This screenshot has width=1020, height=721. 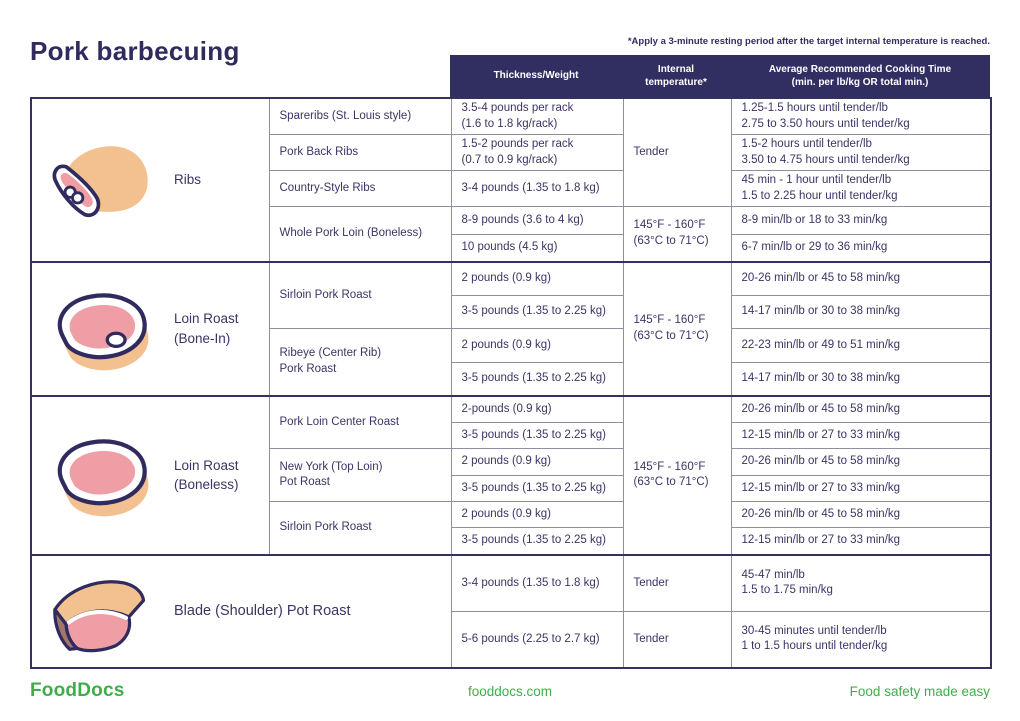 I want to click on col-header-temperature: Internal temperature*, so click(x=676, y=76).